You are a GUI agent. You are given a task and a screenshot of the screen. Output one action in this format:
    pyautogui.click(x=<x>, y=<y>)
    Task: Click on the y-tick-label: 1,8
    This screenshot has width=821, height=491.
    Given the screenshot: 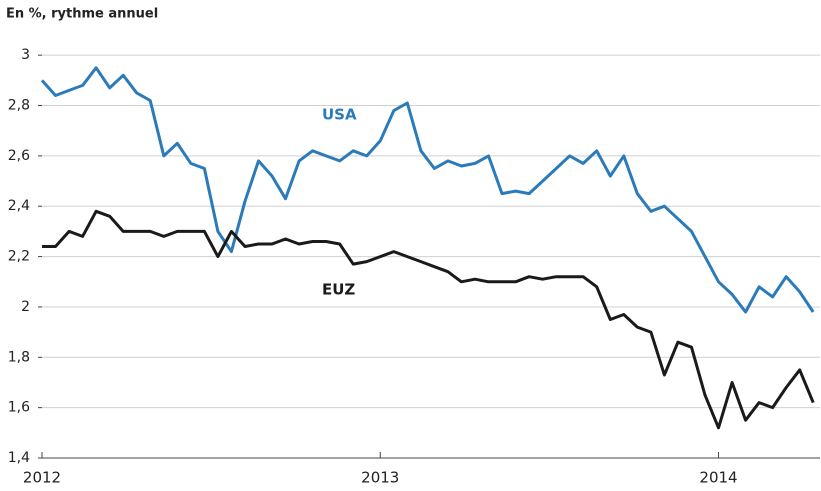 What is the action you would take?
    pyautogui.click(x=19, y=357)
    